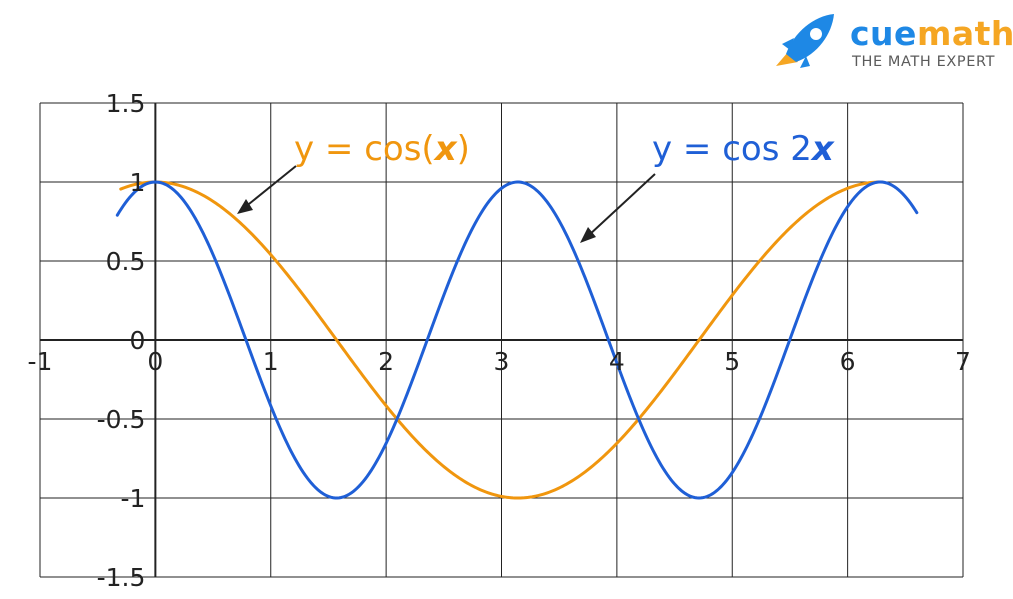 The width and height of the screenshot is (1013, 599). Describe the element at coordinates (267, 189) in the screenshot. I see `arrow-cos-x` at that location.